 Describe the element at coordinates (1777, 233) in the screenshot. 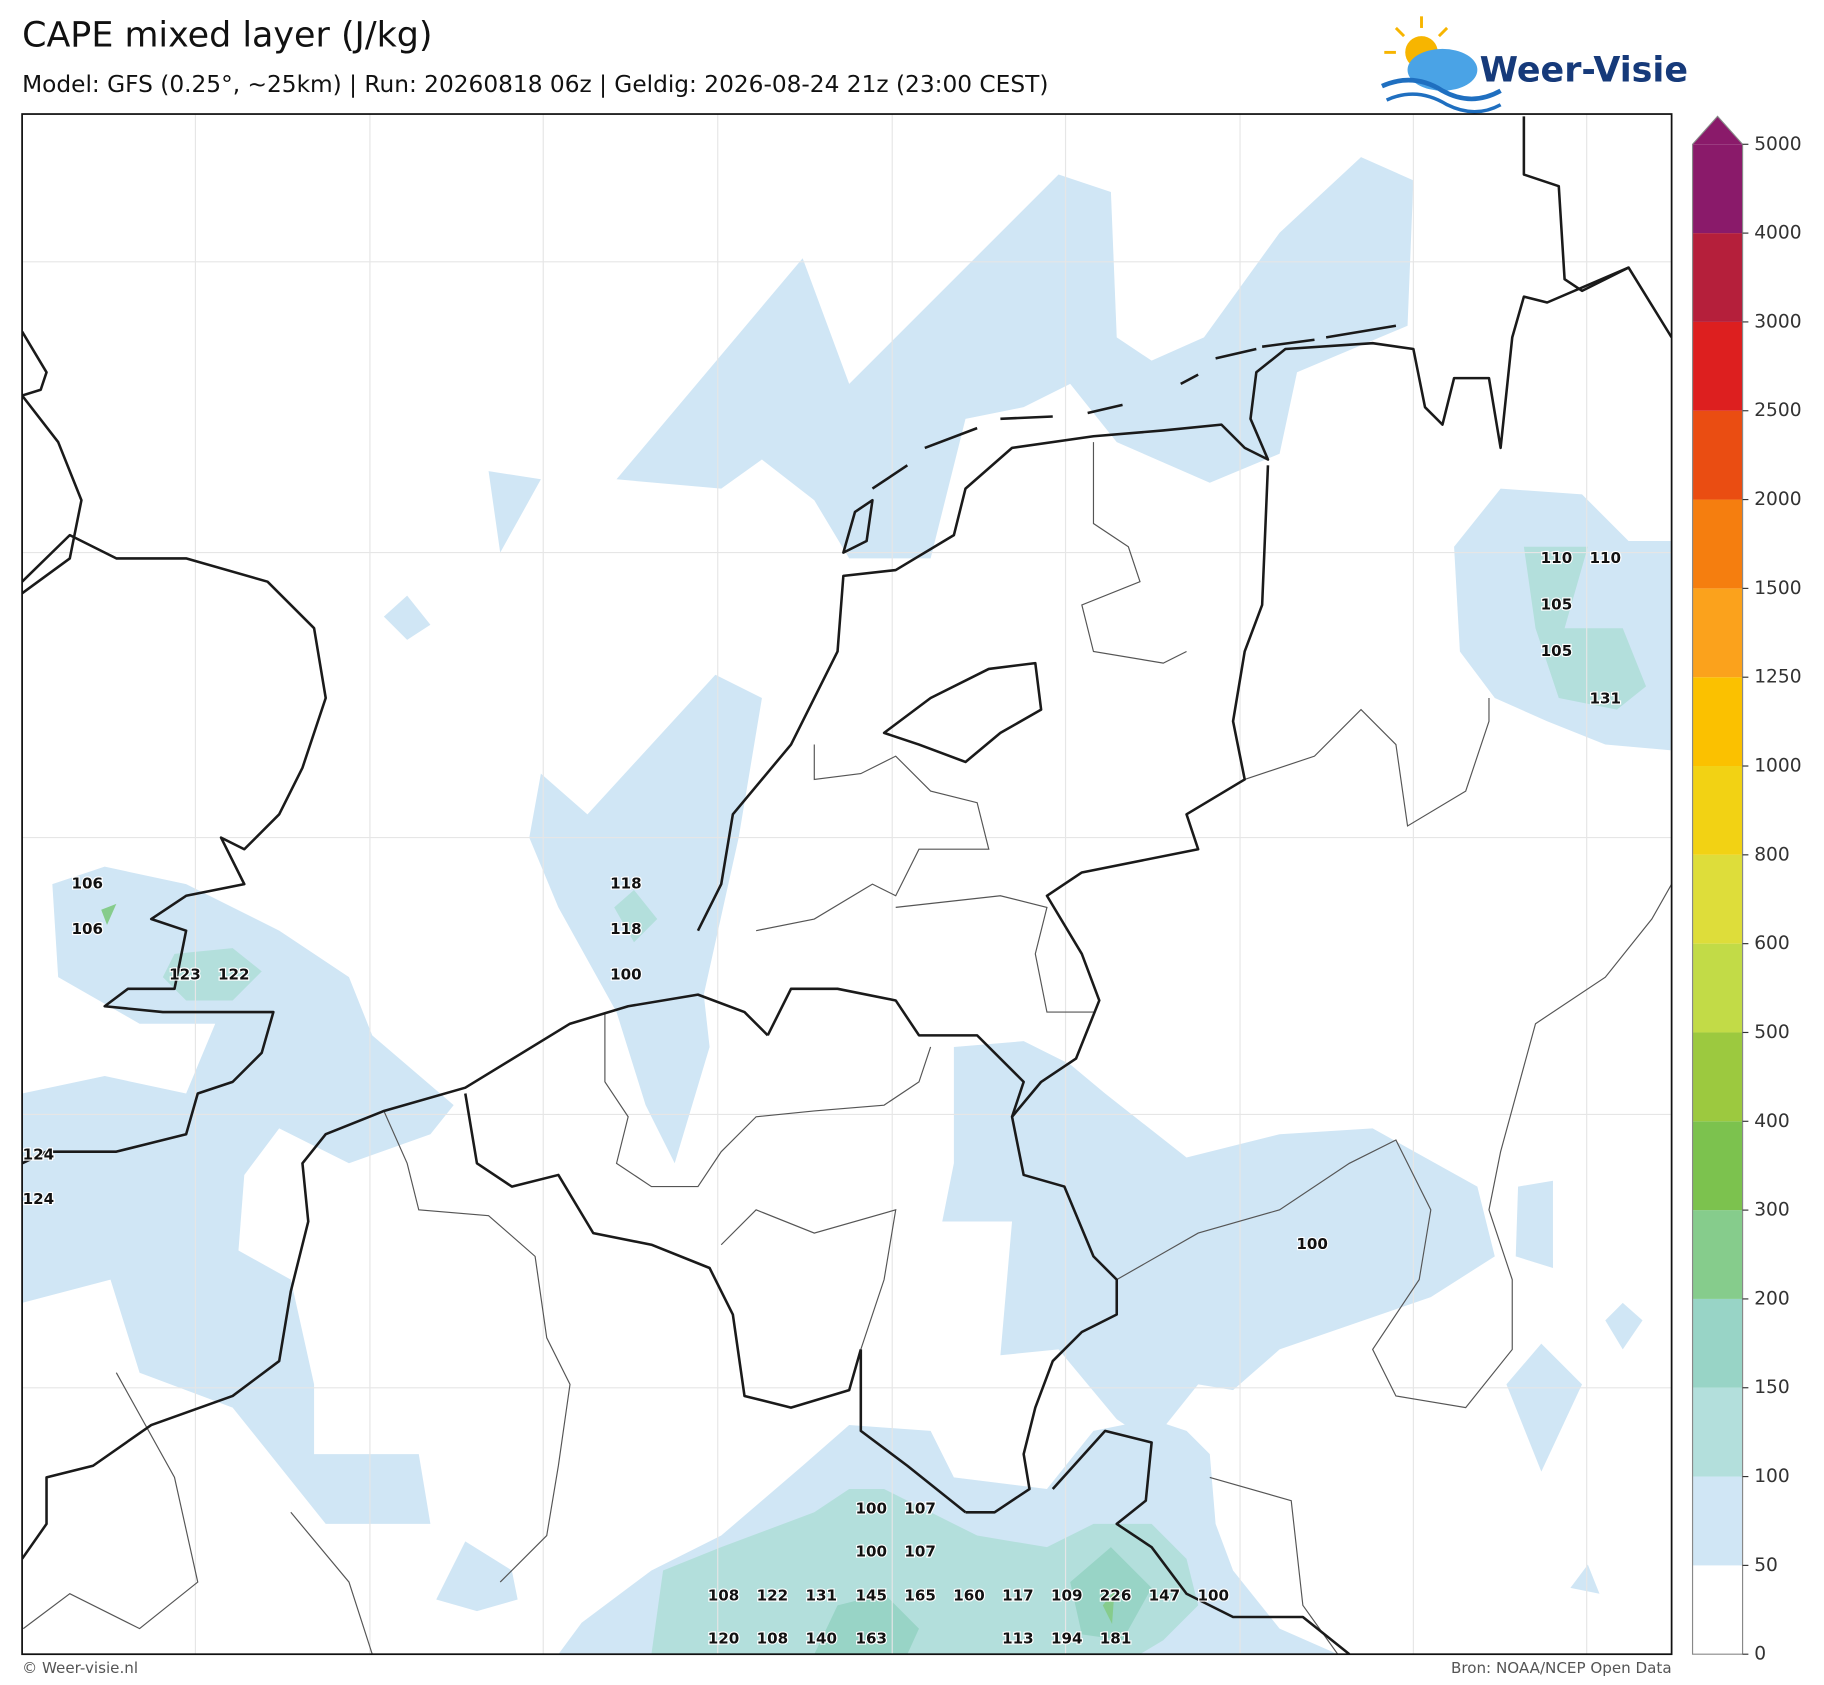

I see `colorbar-tick-label: 4000` at that location.